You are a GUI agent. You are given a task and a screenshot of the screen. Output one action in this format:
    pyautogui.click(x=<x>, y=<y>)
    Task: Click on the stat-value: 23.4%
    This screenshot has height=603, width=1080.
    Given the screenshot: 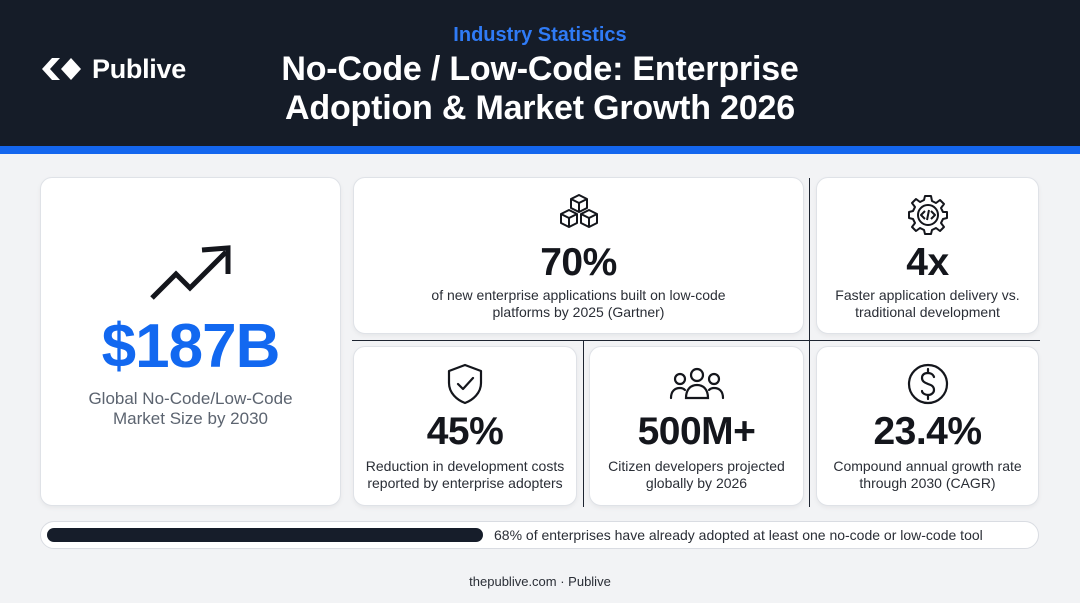 What is the action you would take?
    pyautogui.click(x=927, y=431)
    